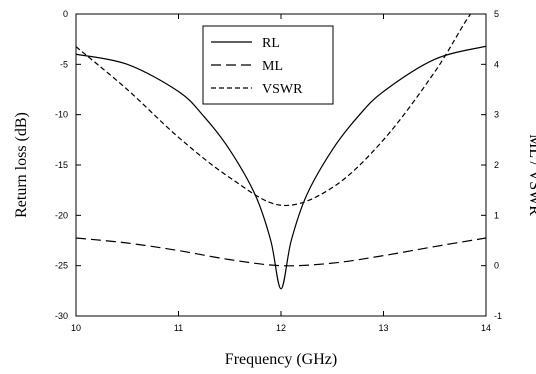 The height and width of the screenshot is (374, 536). I want to click on y-left-tick-label: -20, so click(61, 215).